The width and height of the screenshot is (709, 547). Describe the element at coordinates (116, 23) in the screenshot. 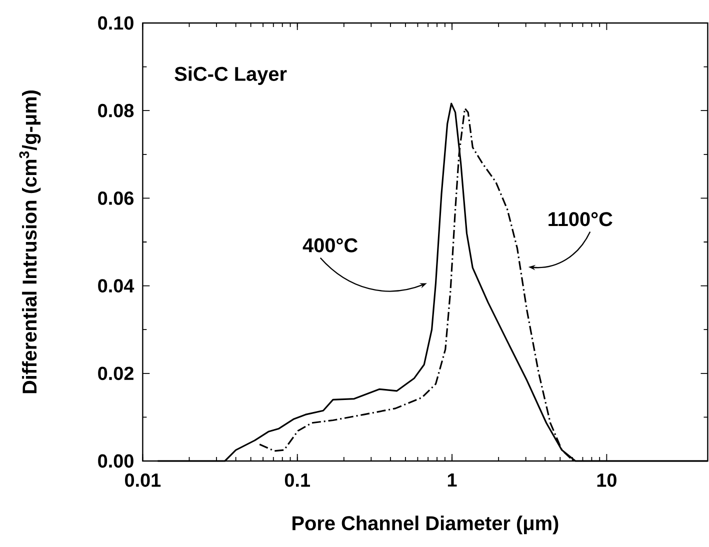

I see `y-tick-label: 0.10` at that location.